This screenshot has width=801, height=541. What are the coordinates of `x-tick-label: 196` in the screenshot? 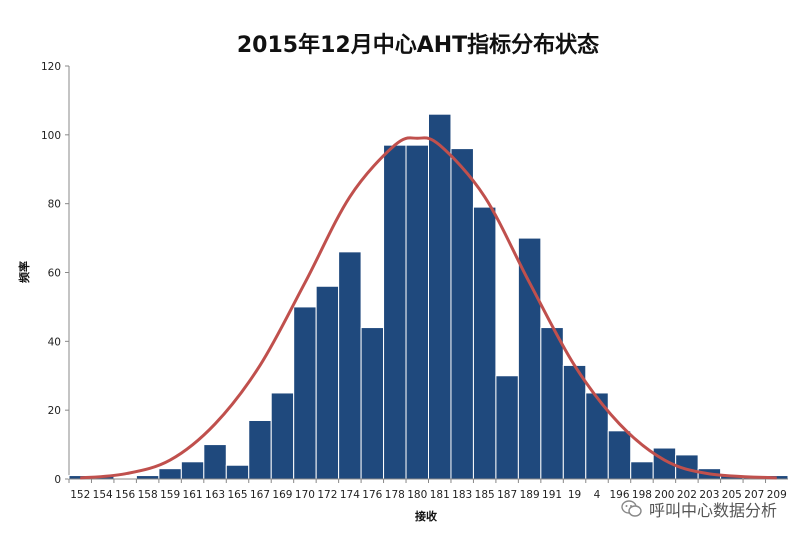 It's located at (619, 495).